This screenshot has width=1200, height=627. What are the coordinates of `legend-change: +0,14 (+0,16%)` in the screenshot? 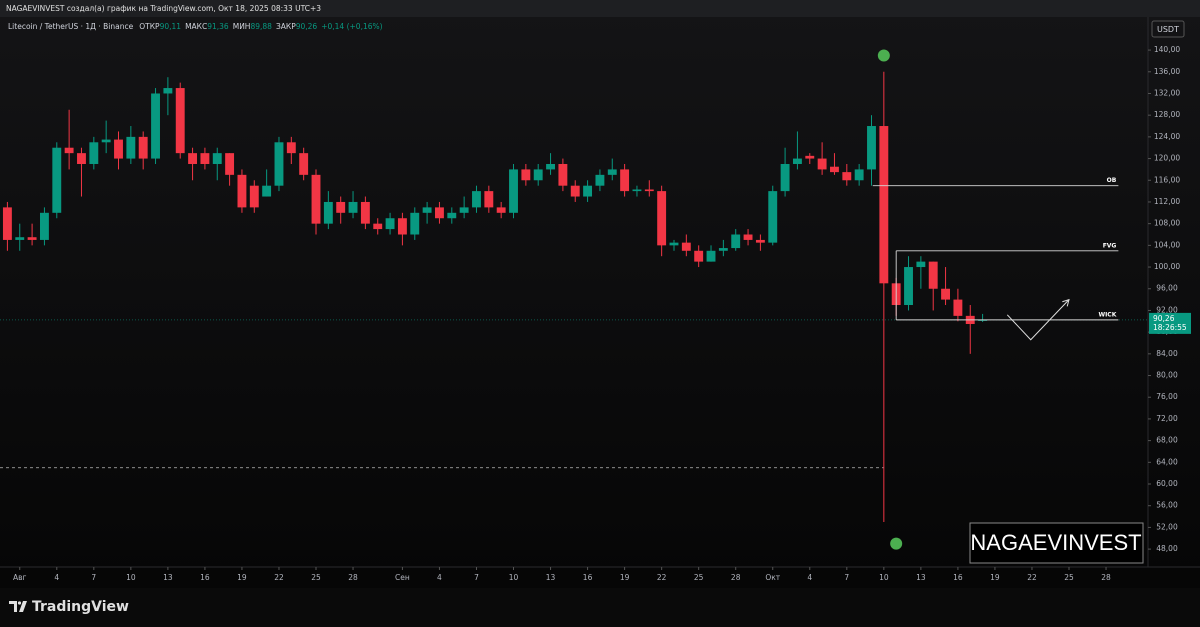 It's located at (351, 26).